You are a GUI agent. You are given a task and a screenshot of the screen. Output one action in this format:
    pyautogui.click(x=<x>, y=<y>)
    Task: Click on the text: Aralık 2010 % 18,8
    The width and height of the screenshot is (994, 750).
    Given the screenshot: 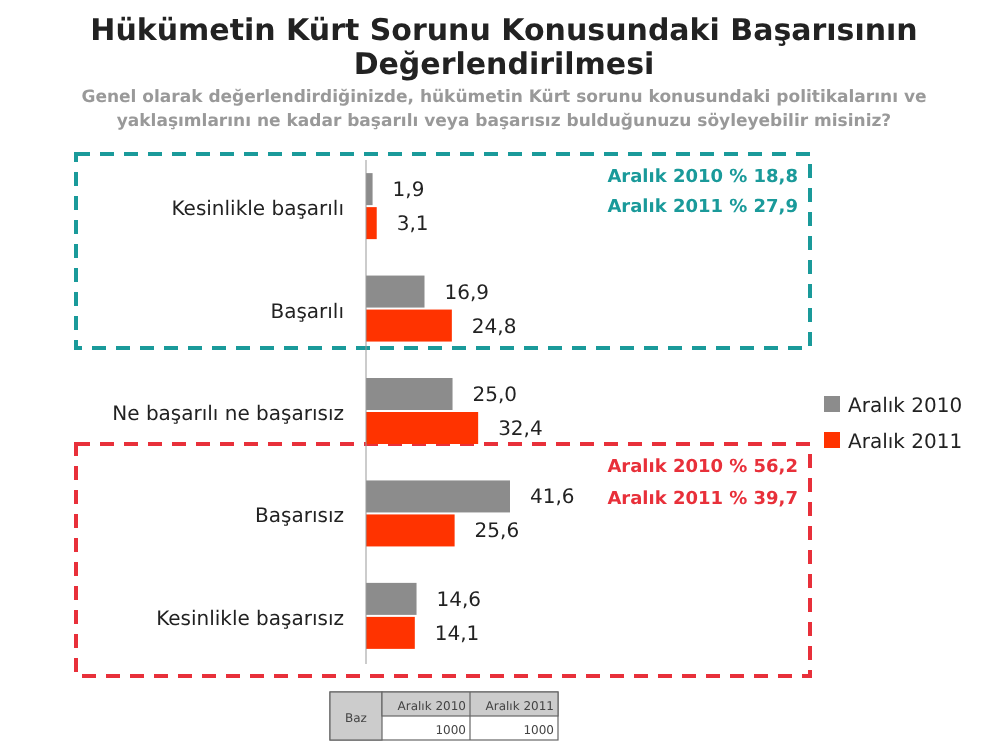 What is the action you would take?
    pyautogui.click(x=702, y=178)
    